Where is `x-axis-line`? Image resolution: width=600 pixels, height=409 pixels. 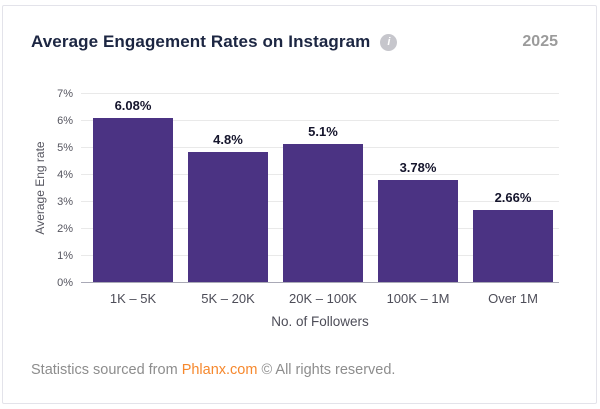 x-axis-line is located at coordinates (320, 282).